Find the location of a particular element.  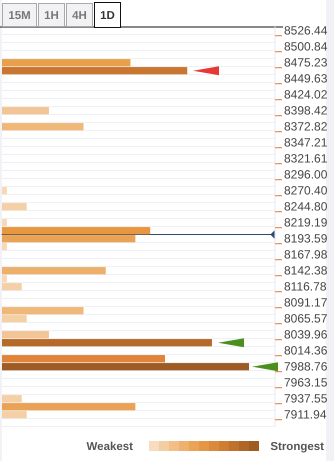

y-tick-label: 8142.38 is located at coordinates (306, 271).